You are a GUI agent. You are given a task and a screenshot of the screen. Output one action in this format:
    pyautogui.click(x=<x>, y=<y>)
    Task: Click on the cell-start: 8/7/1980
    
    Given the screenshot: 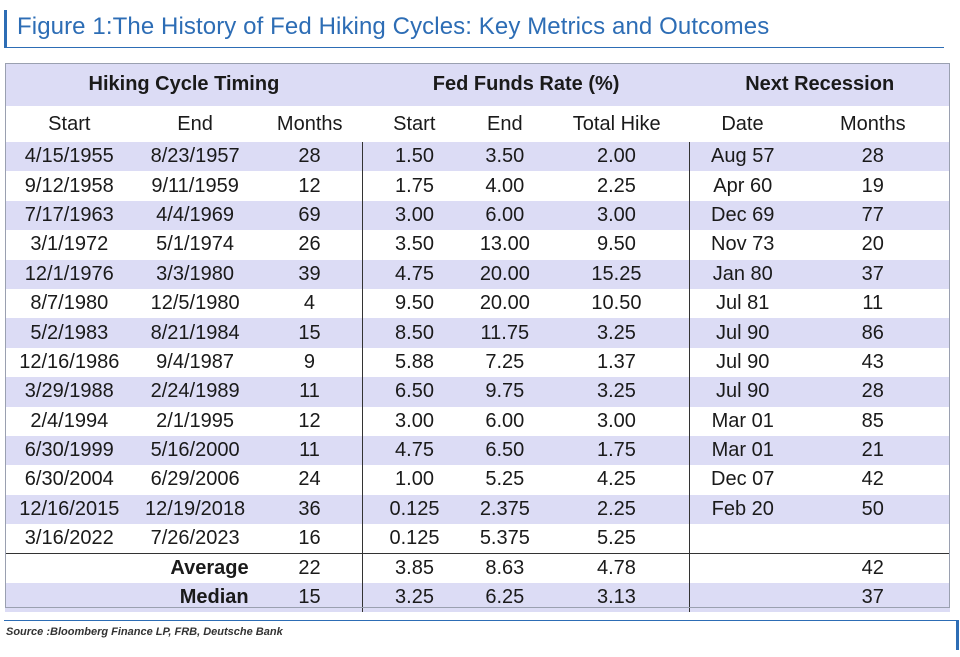 What is the action you would take?
    pyautogui.click(x=69, y=303)
    